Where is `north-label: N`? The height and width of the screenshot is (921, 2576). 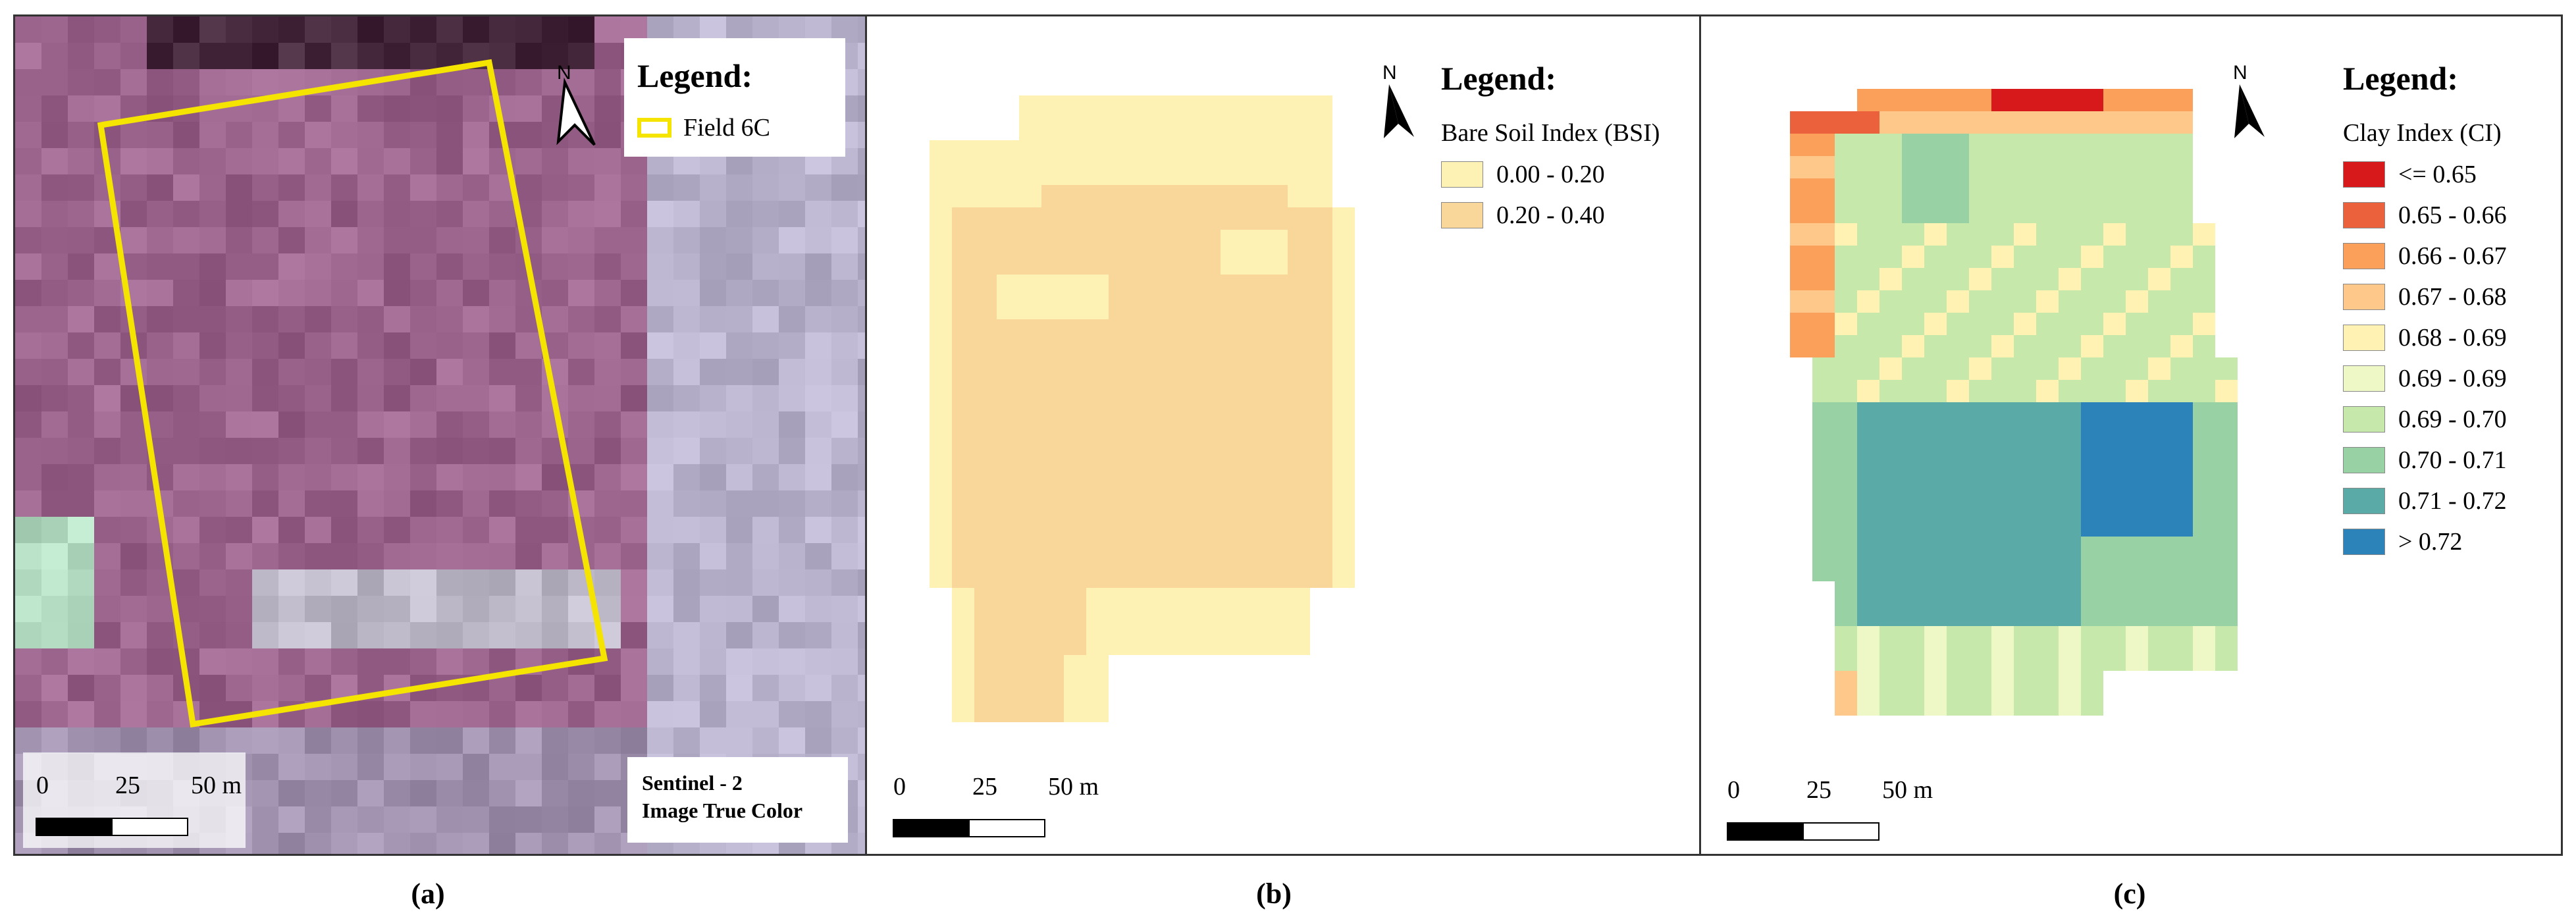 north-label: N is located at coordinates (1389, 73).